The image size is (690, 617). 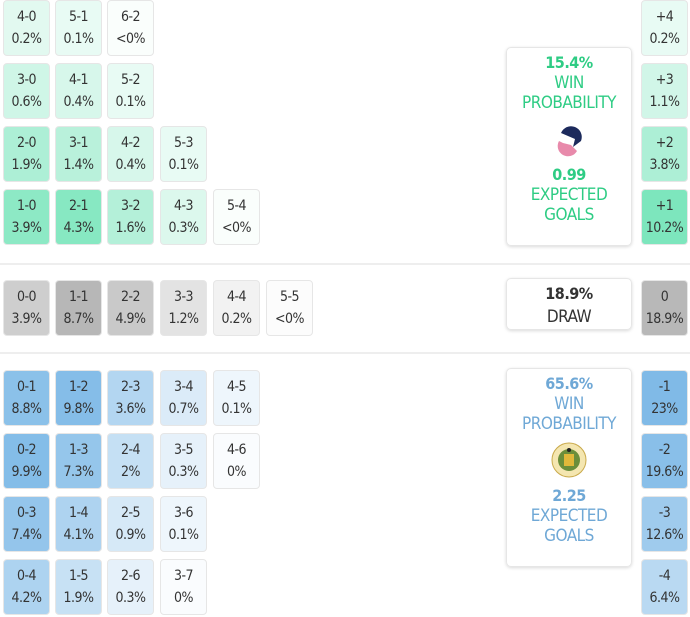 What do you see at coordinates (131, 535) in the screenshot?
I see `cell-probability: 0.9%` at bounding box center [131, 535].